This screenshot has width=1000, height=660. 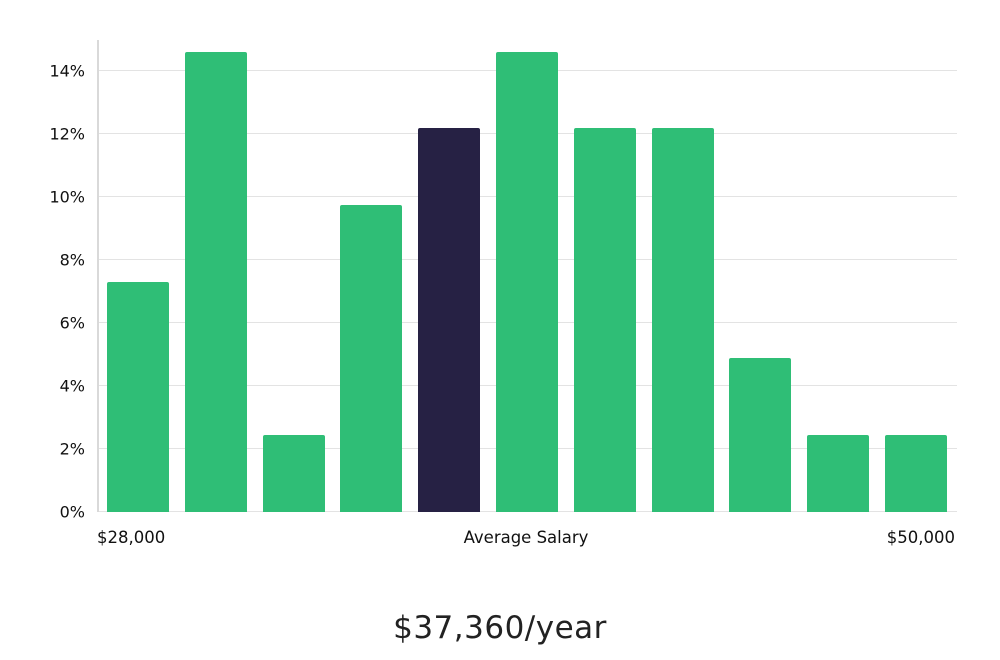 I want to click on y-tick-label: 14%, so click(x=67, y=71).